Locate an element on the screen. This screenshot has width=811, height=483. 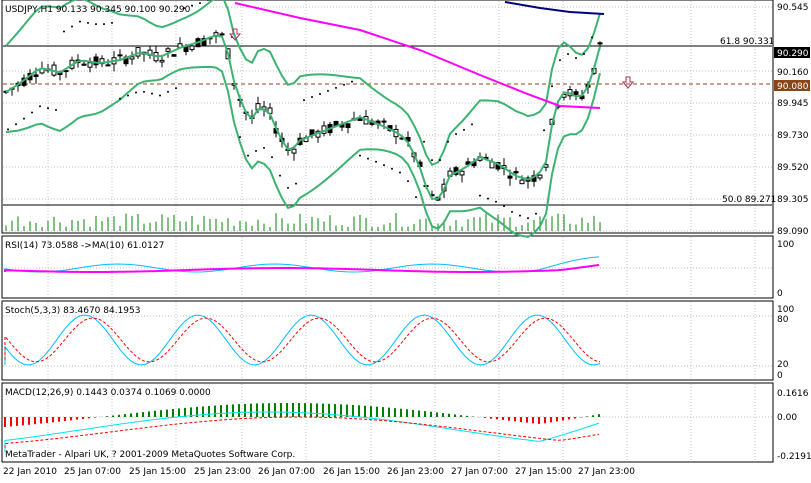
up-arrow-icon is located at coordinates (235, 34).